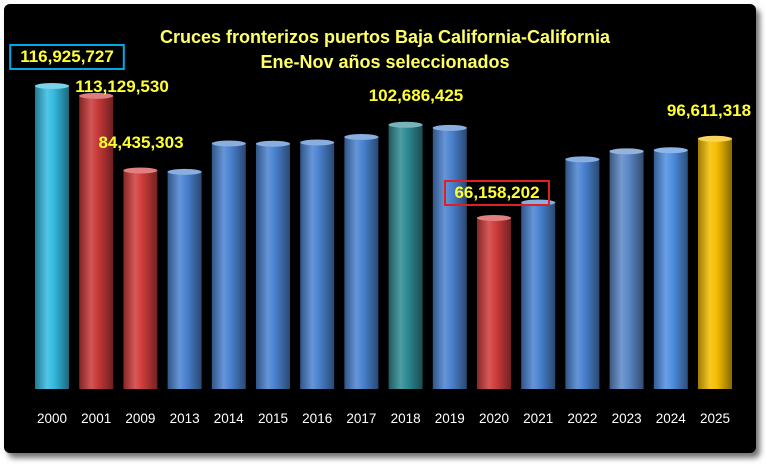 The height and width of the screenshot is (464, 767). I want to click on bar-2016, so click(317, 265).